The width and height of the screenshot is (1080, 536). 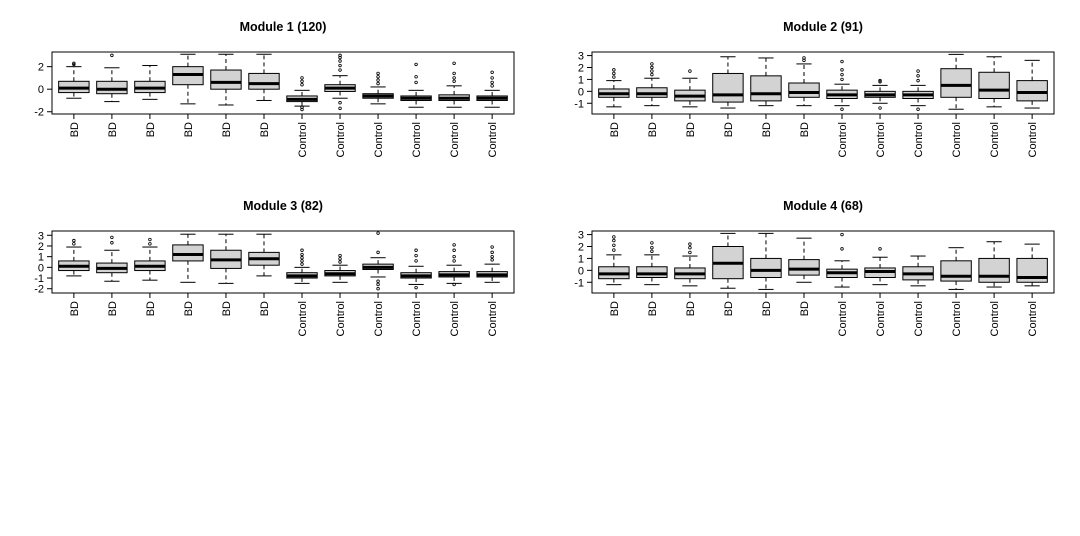 I want to click on plot-frame, so click(x=823, y=83).